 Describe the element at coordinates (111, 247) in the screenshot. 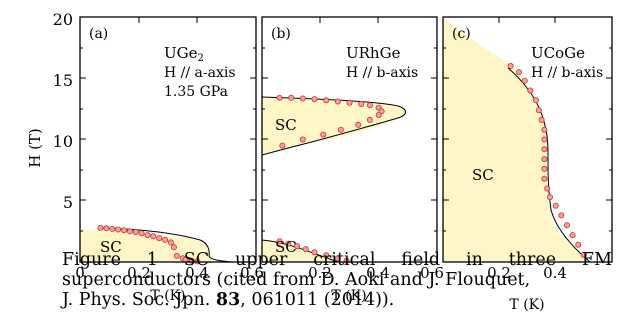

I see `panel-a-sc-label: SC` at that location.